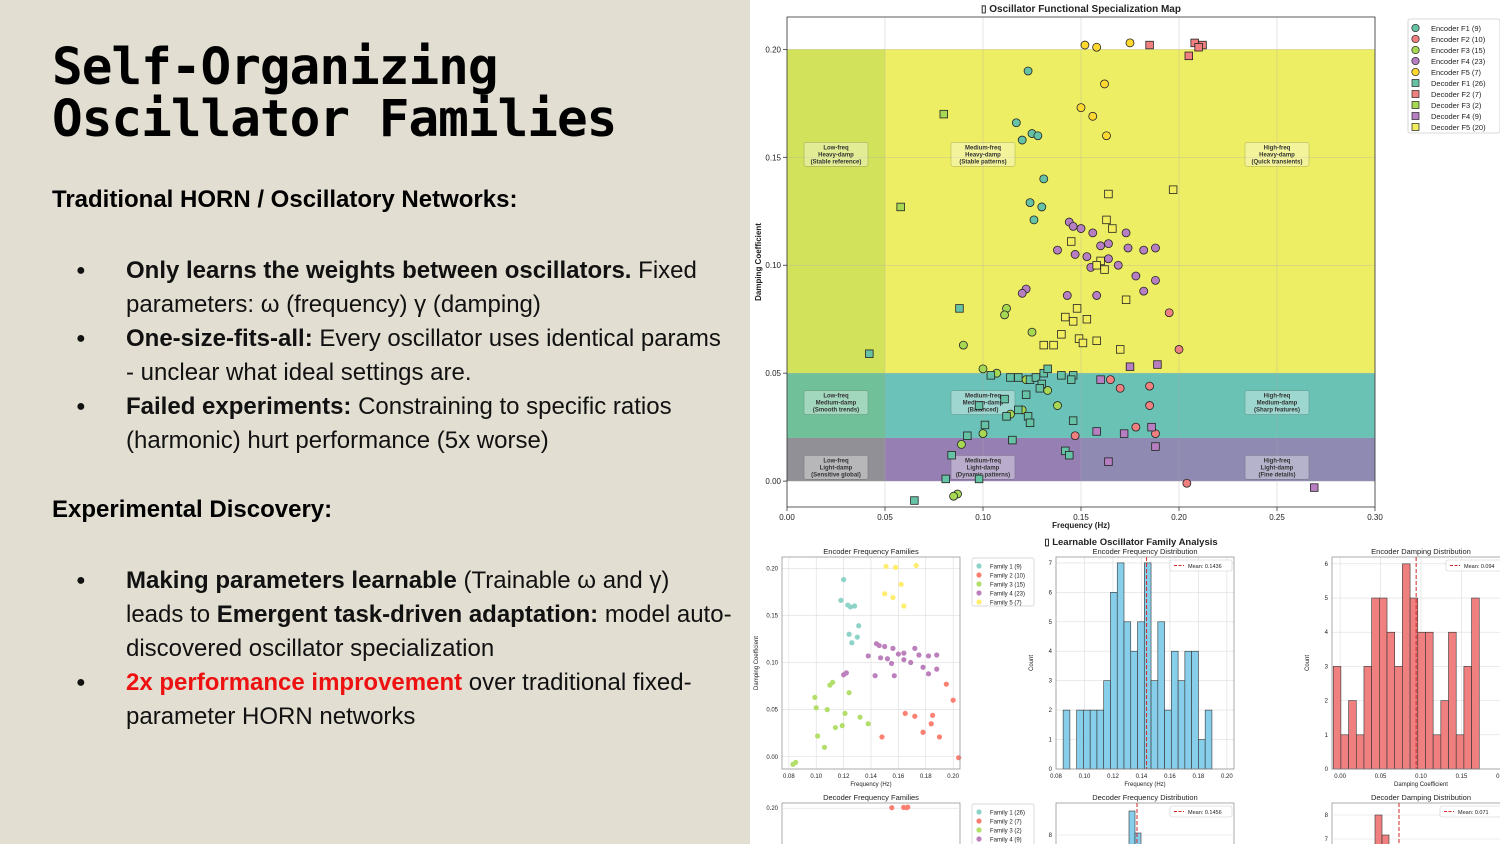 The height and width of the screenshot is (844, 1500). I want to click on enc-freq-hist-xlabel: Frequency (Hz), so click(1144, 785).